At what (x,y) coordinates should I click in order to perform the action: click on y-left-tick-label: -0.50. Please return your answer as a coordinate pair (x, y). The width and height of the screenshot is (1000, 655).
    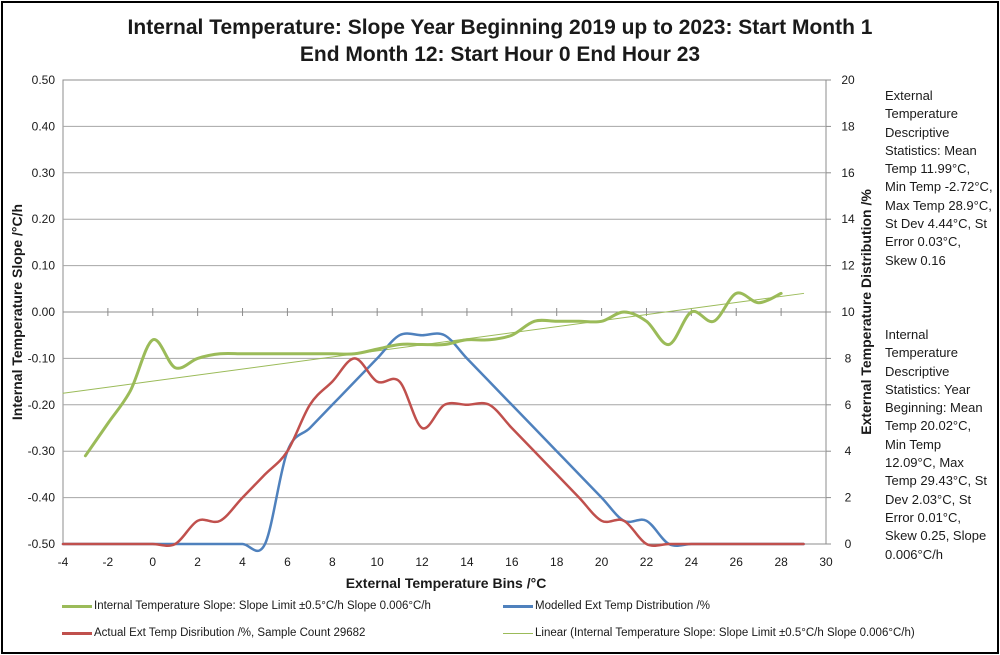
    Looking at the image, I should click on (42, 544).